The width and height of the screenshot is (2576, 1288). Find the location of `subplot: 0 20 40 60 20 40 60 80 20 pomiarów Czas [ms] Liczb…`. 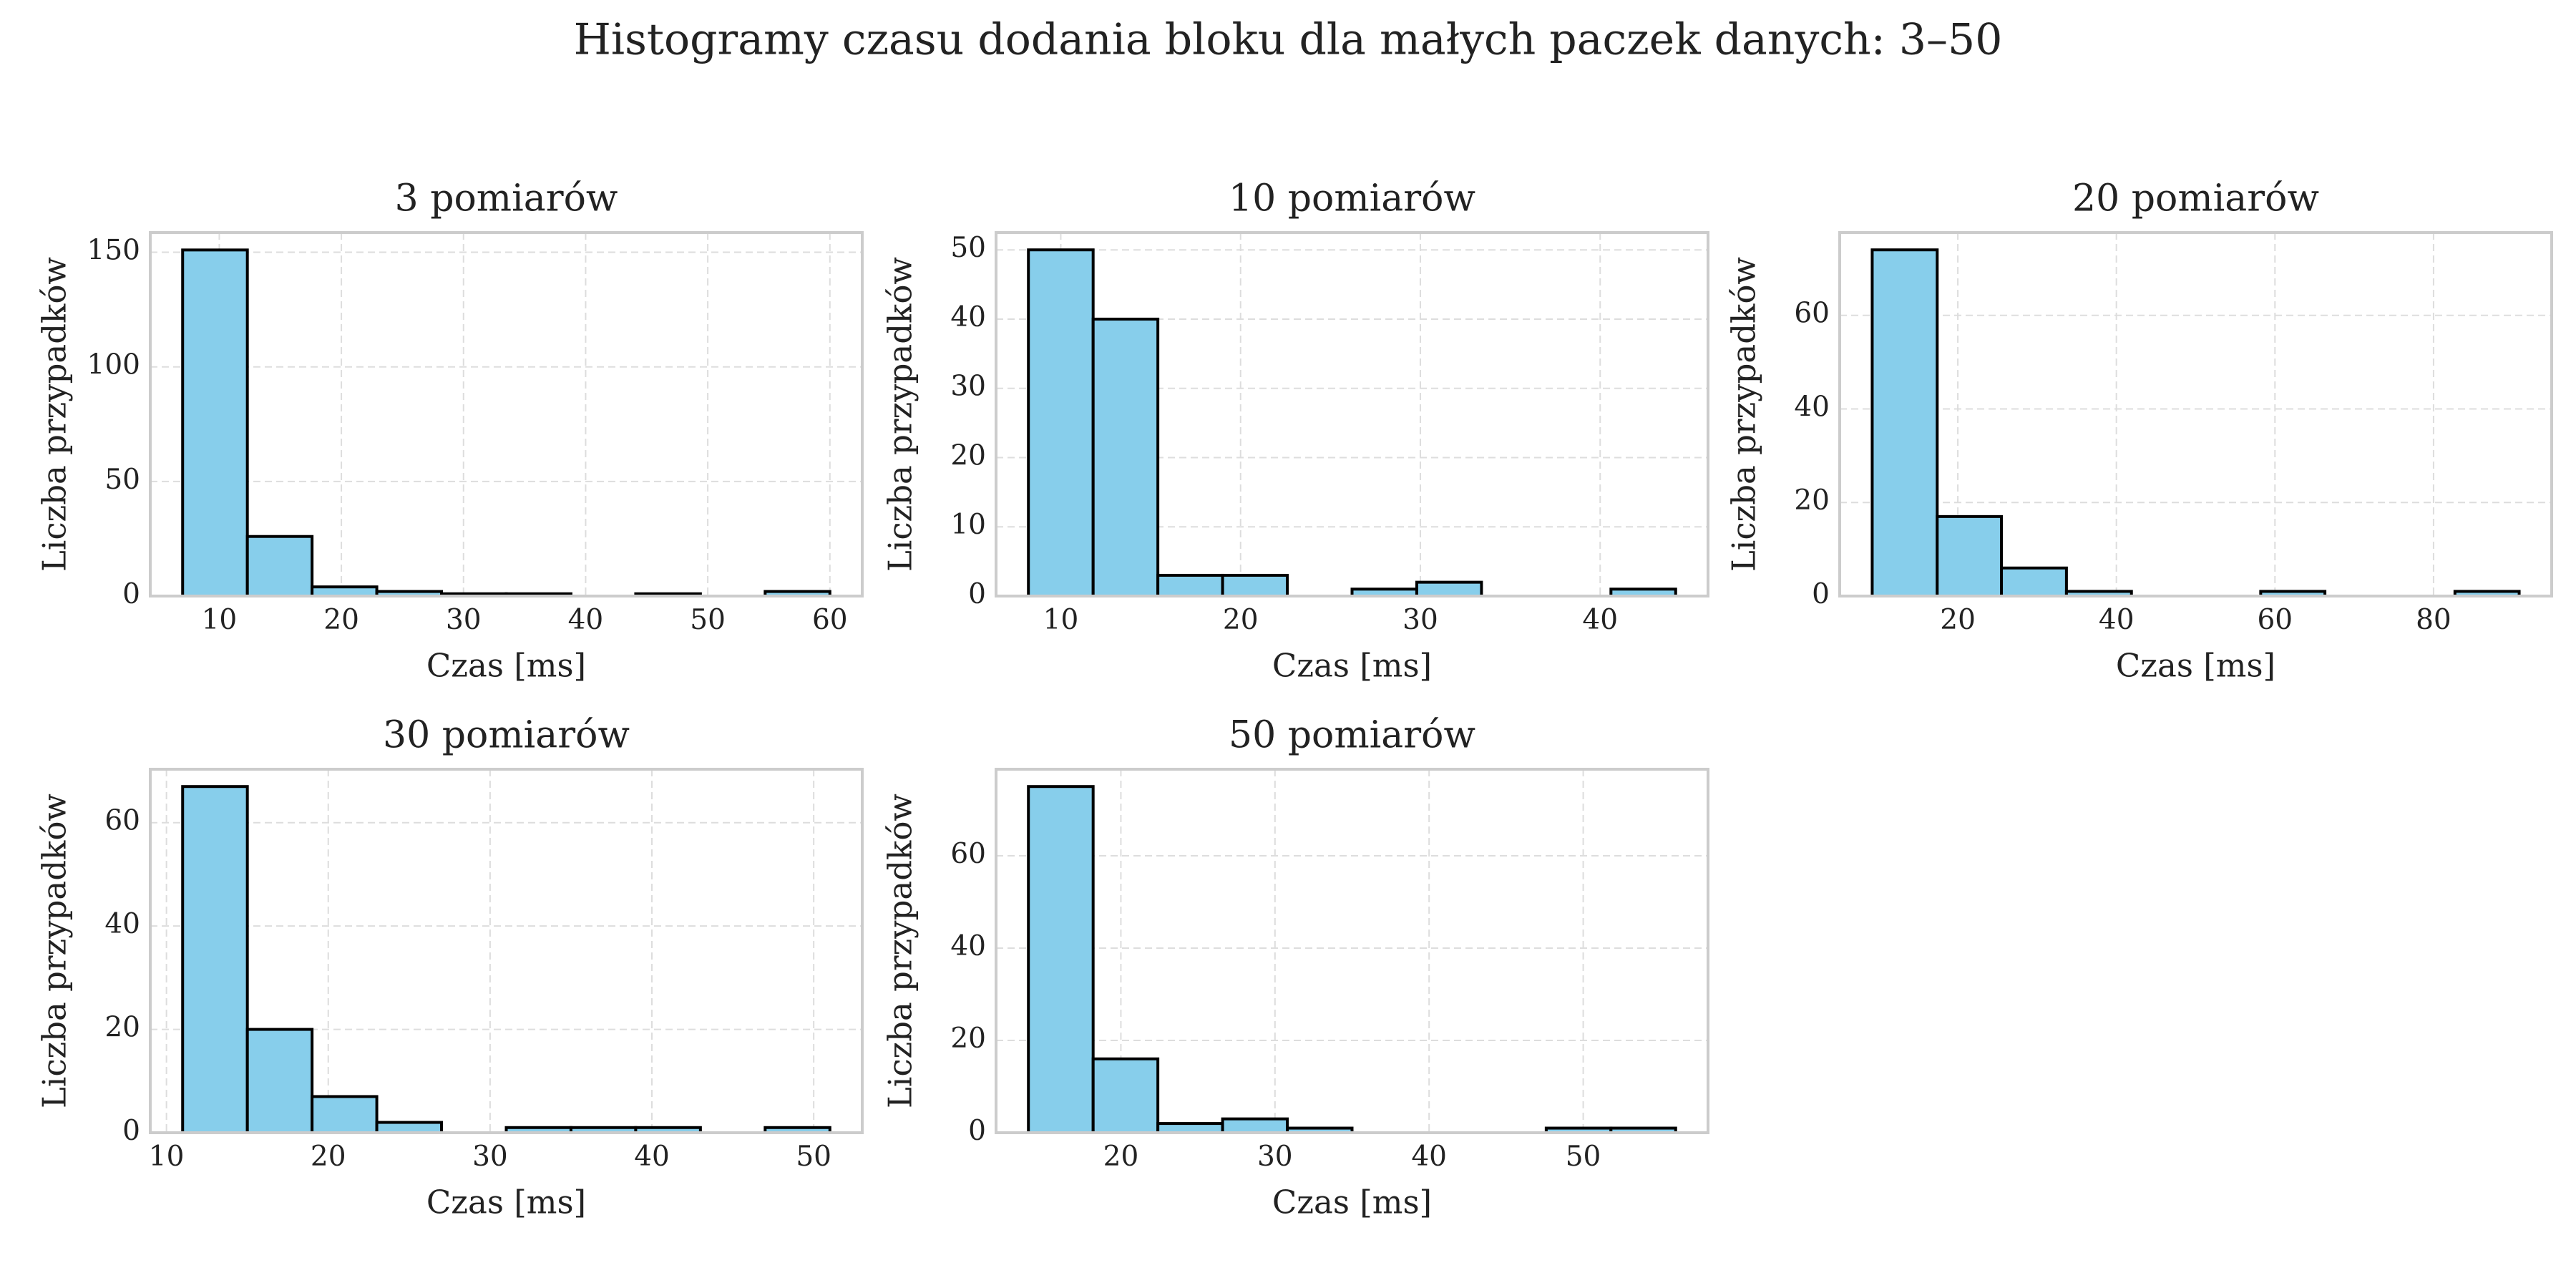

subplot: 0 20 40 60 20 40 60 80 20 pomiarów Czas [ms] Liczb… is located at coordinates (2139, 431).